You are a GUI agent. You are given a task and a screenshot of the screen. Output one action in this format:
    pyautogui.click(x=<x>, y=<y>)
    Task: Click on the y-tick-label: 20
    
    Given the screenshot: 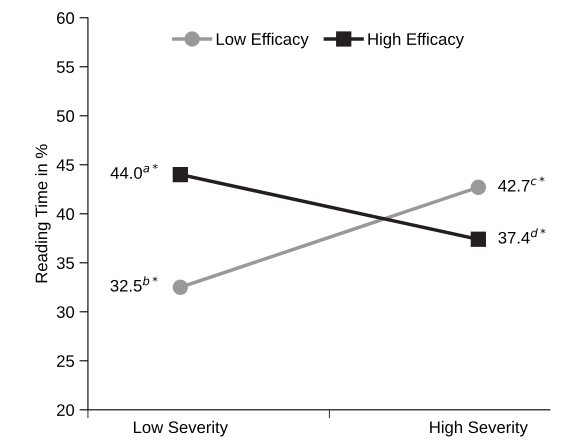 What is the action you would take?
    pyautogui.click(x=65, y=410)
    